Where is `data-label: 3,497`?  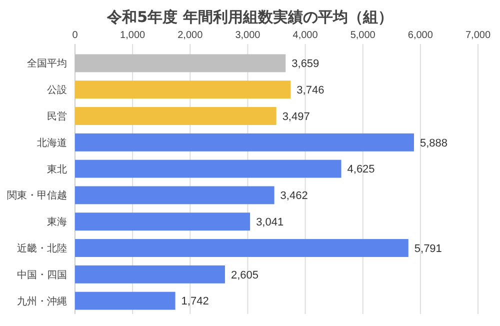
data-label: 3,497 is located at coordinates (296, 116).